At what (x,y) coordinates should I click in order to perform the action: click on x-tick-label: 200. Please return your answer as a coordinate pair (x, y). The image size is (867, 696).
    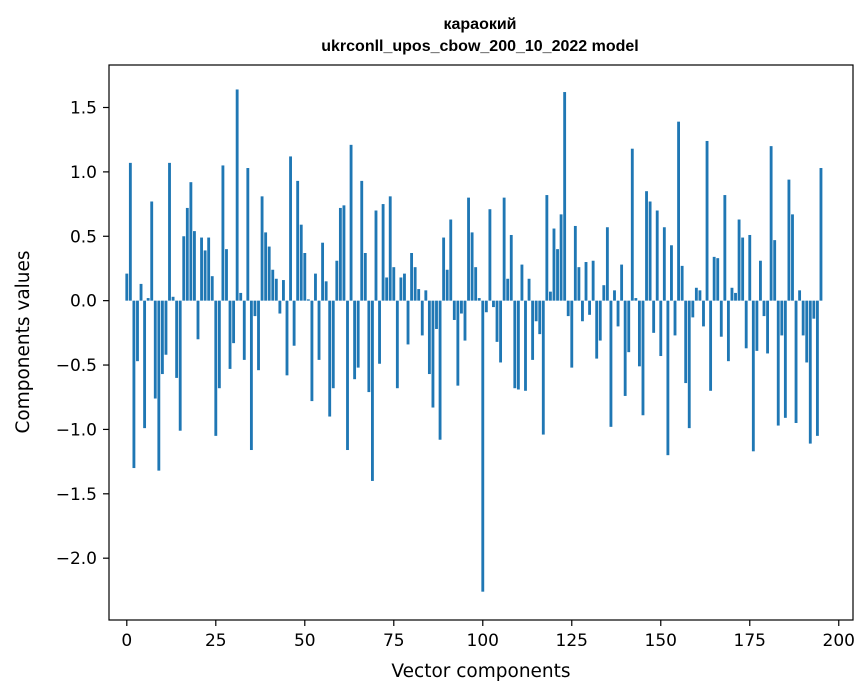
    Looking at the image, I should click on (839, 641).